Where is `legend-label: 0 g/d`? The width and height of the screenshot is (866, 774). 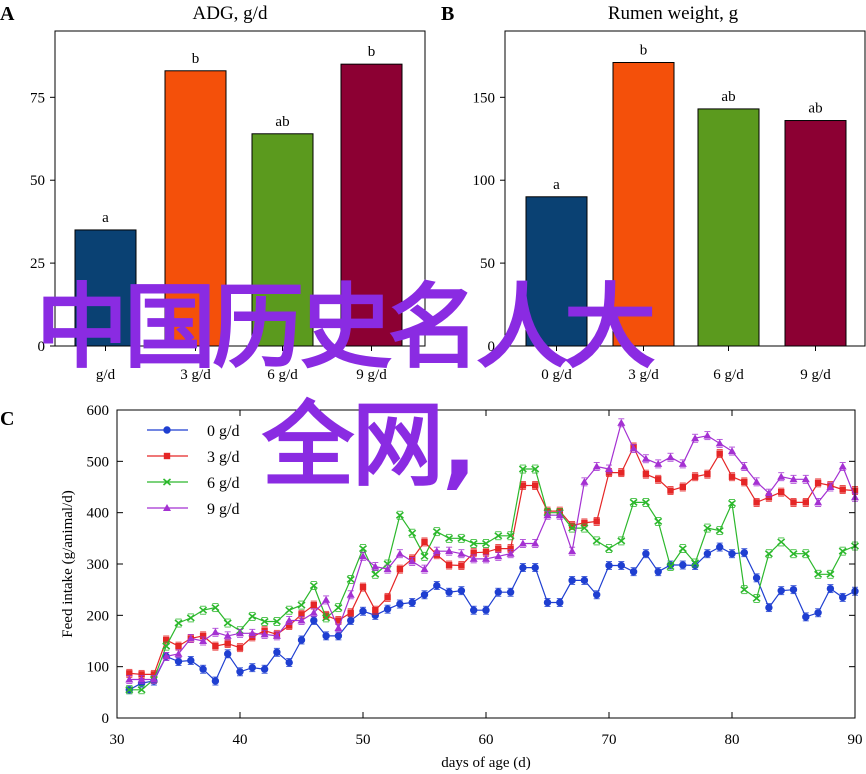 legend-label: 0 g/d is located at coordinates (223, 431).